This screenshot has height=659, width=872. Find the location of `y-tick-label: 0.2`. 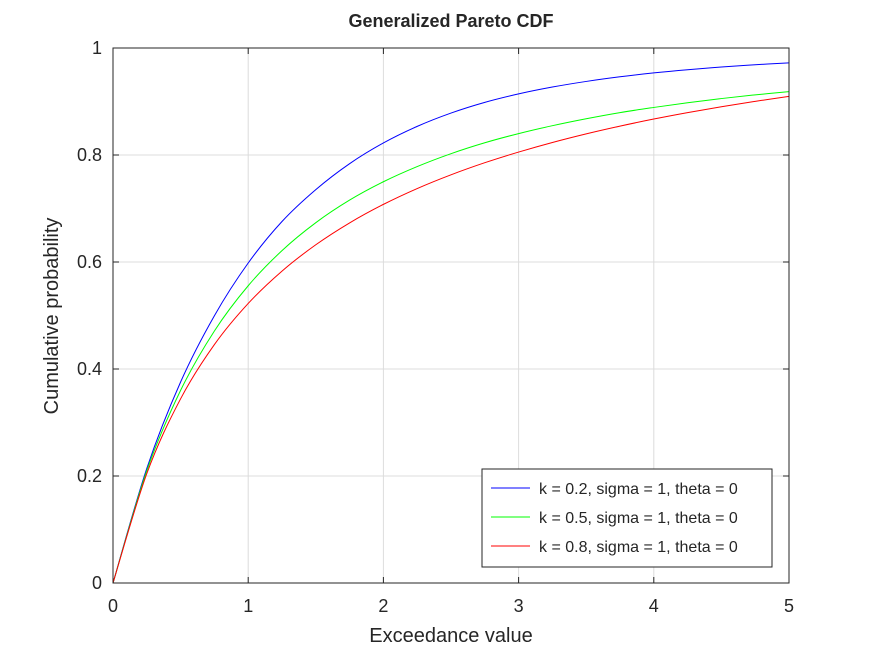

y-tick-label: 0.2 is located at coordinates (89, 476).